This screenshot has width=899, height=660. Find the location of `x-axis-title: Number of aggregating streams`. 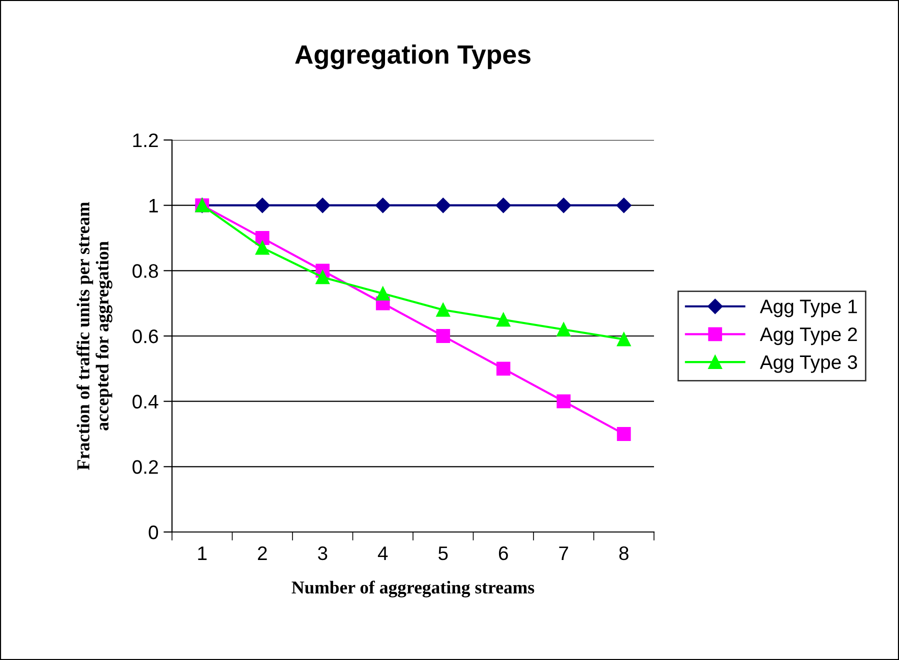

x-axis-title: Number of aggregating streams is located at coordinates (413, 589).